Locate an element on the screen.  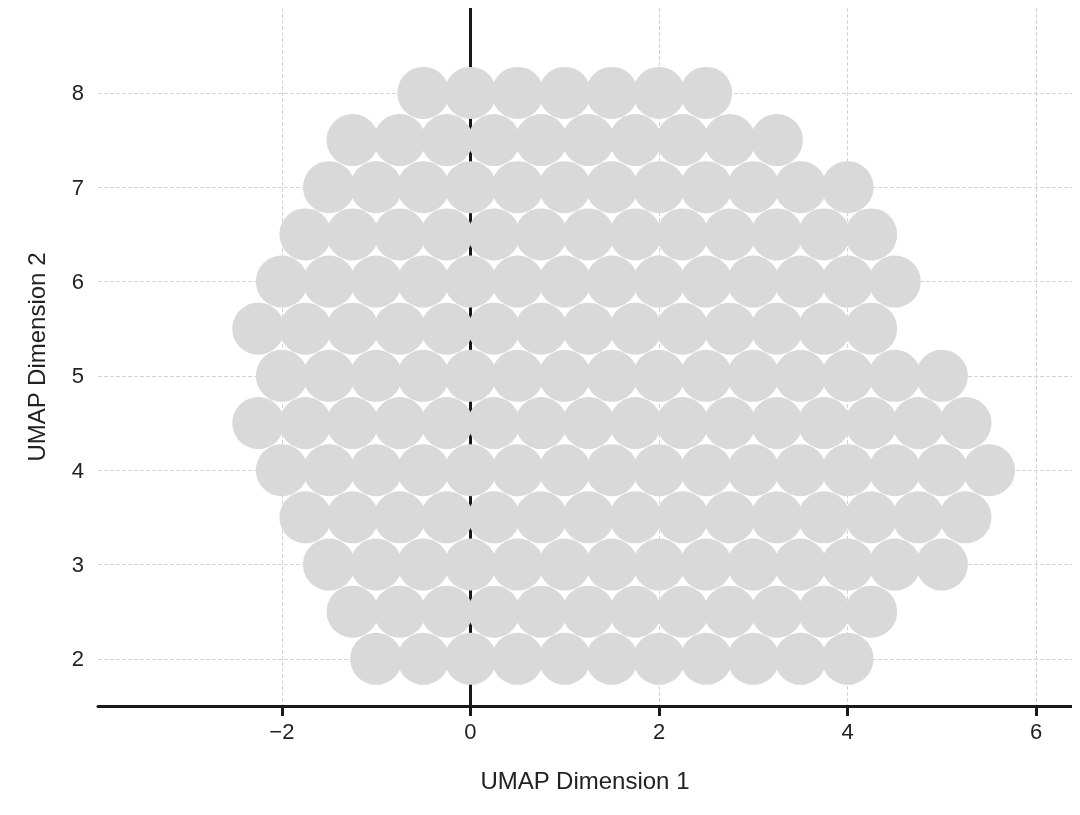
x-axis-title: UMAP Dimension 1 is located at coordinates (585, 780).